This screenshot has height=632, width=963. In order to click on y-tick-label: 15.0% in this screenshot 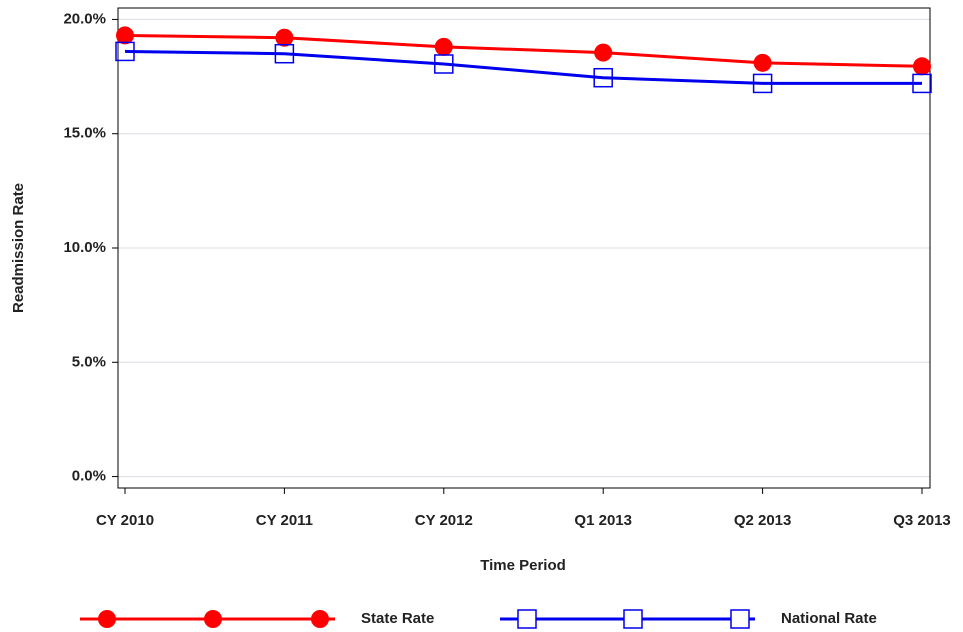, I will do `click(84, 133)`.